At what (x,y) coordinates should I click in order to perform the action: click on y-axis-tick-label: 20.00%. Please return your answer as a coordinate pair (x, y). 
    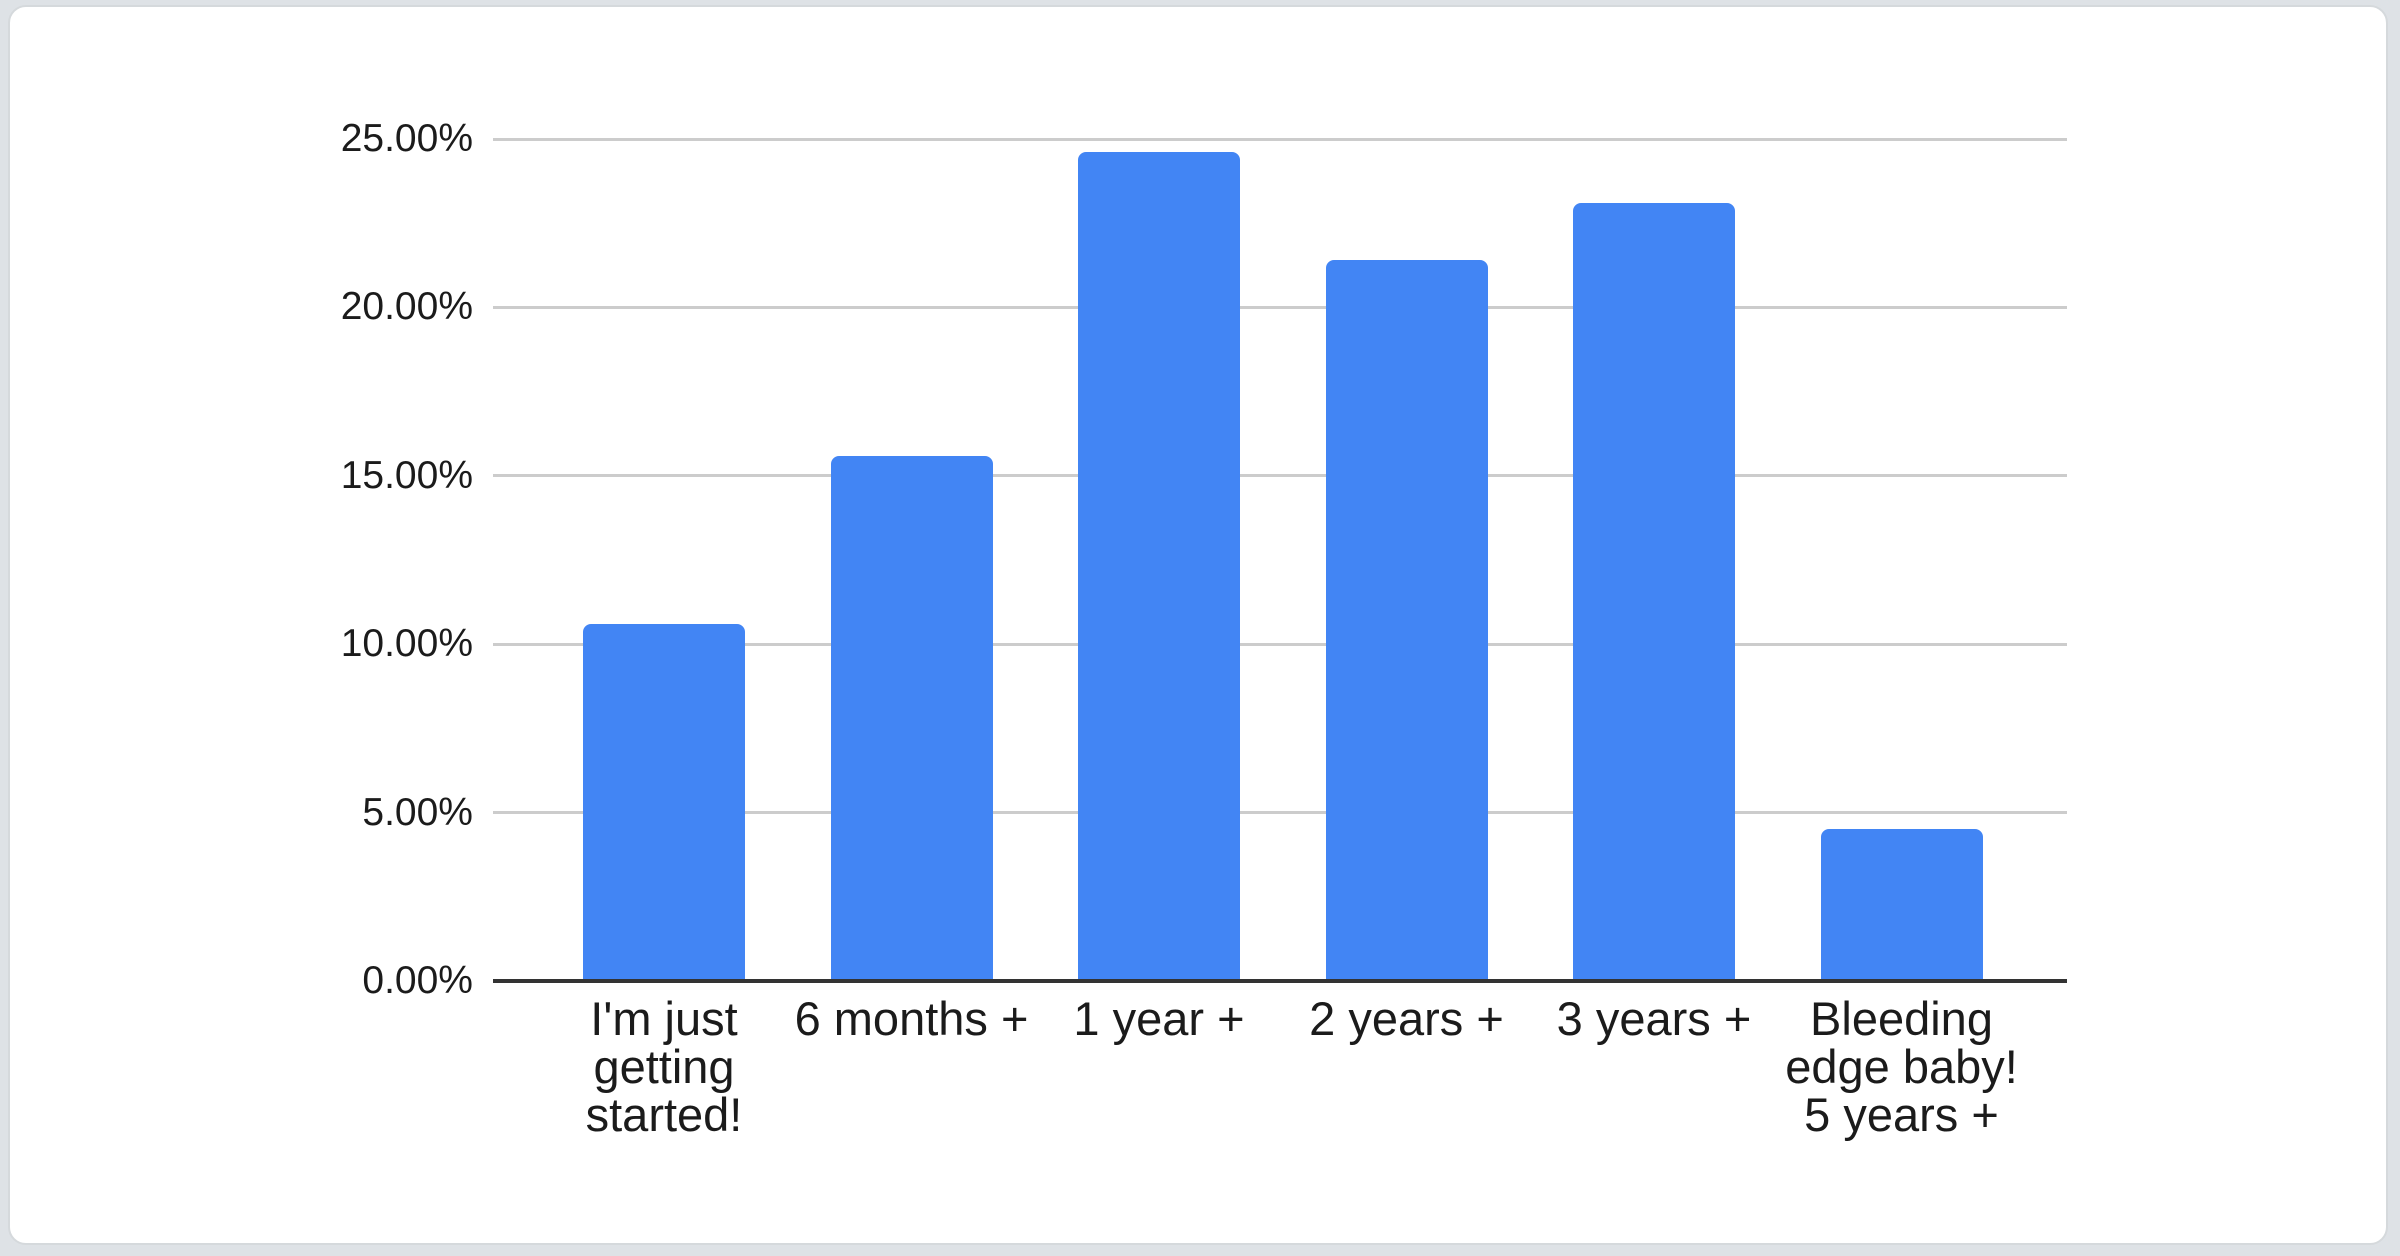
    Looking at the image, I should click on (406, 307).